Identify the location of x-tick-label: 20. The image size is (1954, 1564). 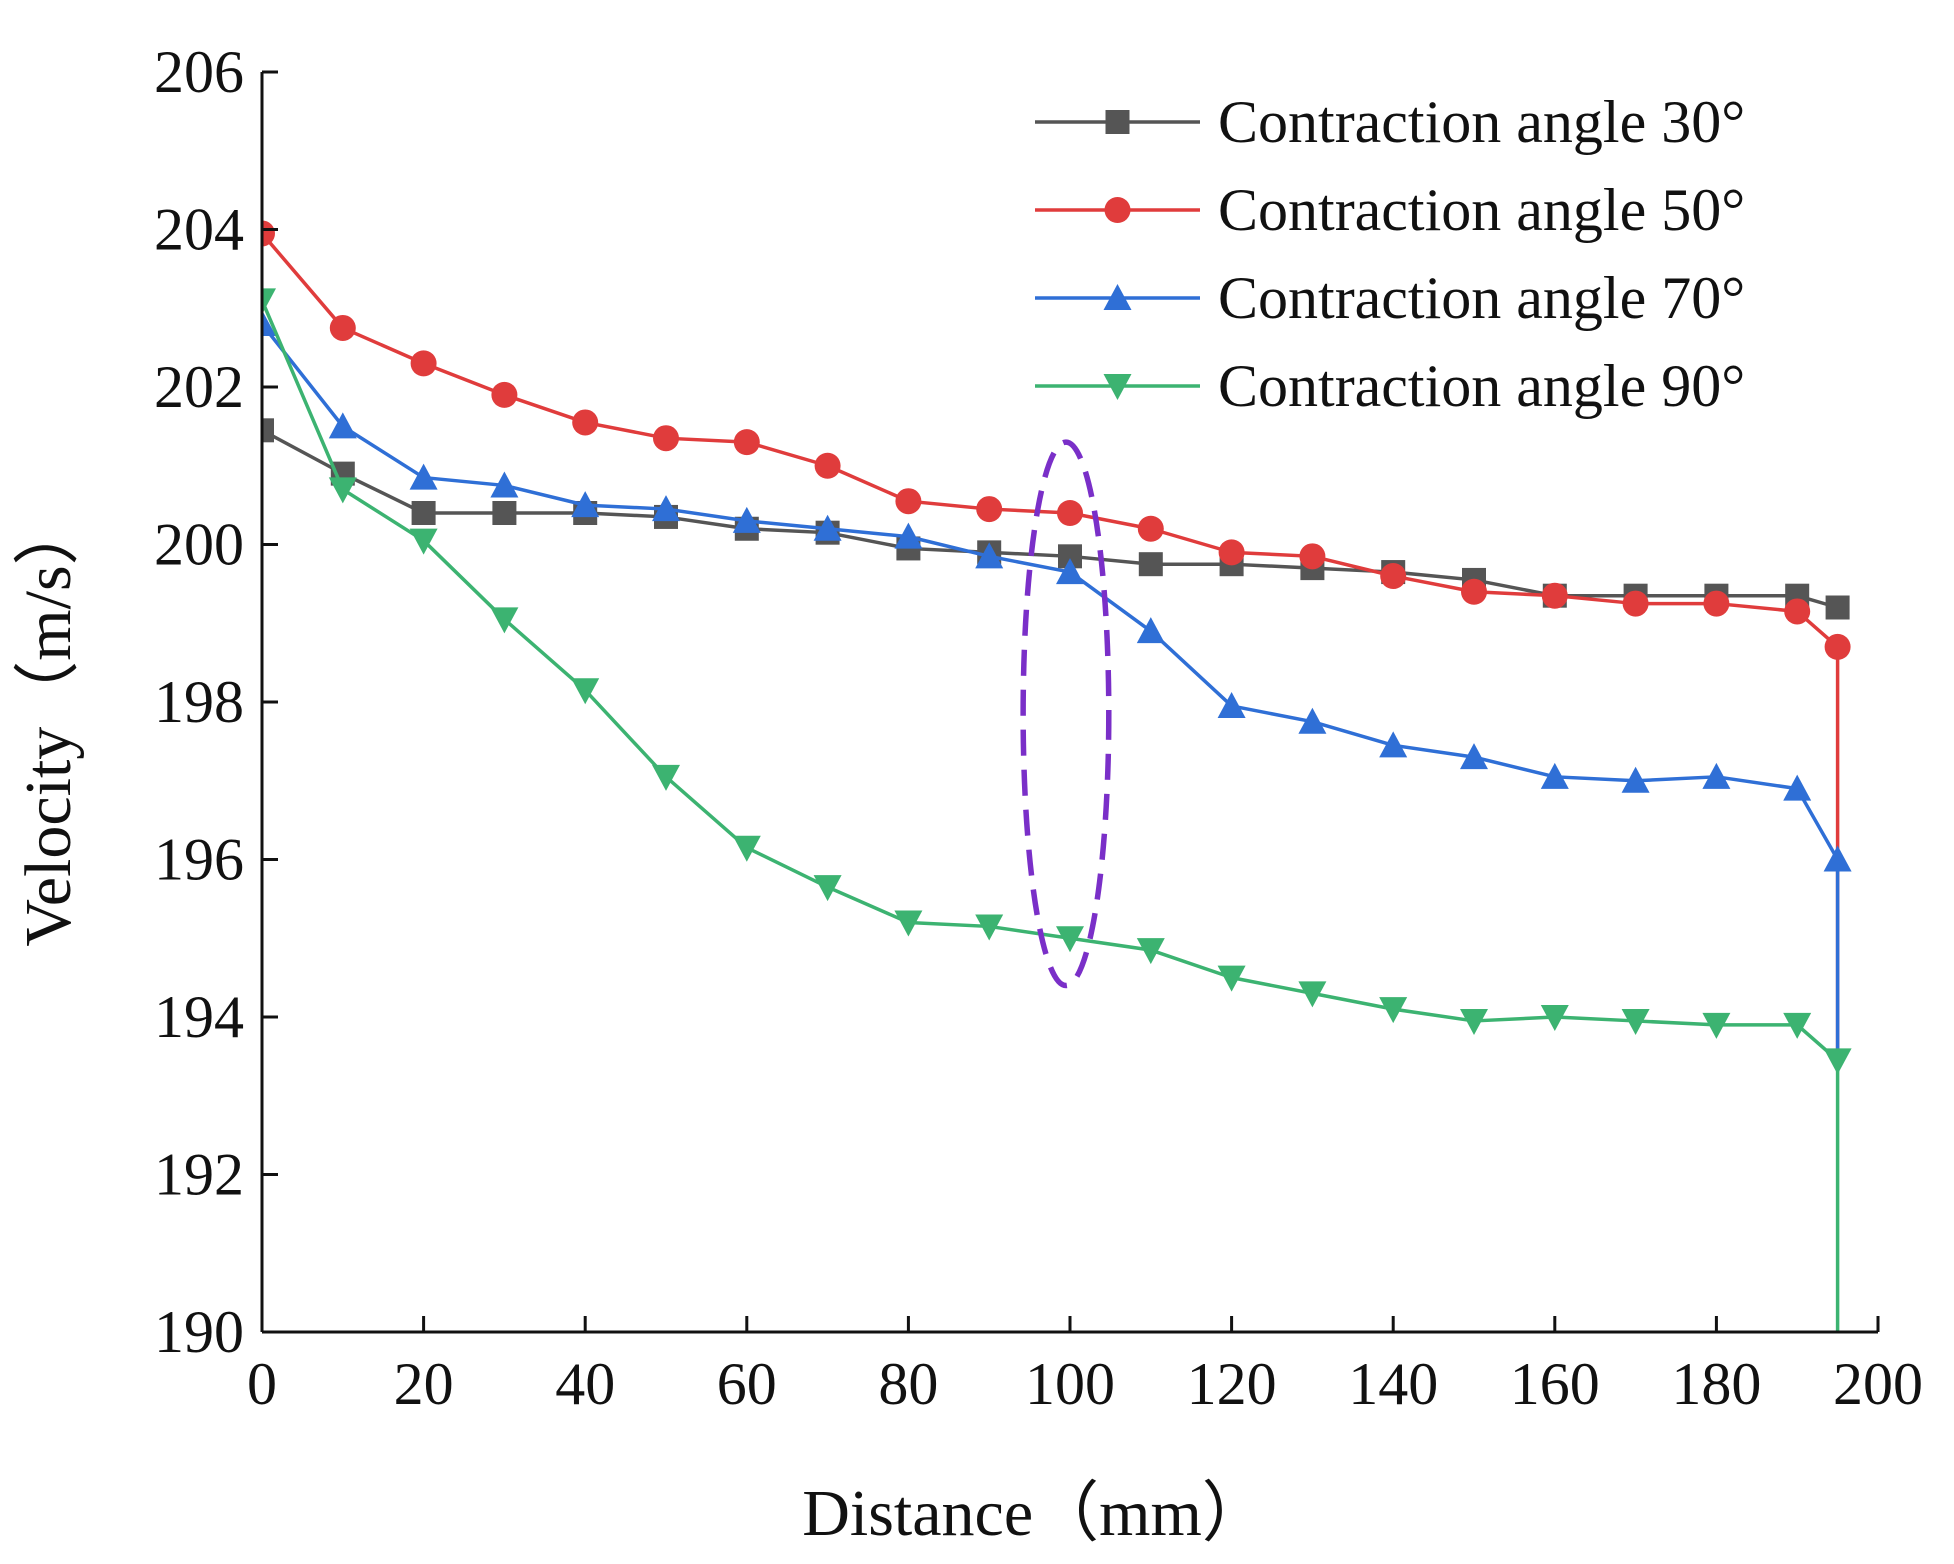
(424, 1384).